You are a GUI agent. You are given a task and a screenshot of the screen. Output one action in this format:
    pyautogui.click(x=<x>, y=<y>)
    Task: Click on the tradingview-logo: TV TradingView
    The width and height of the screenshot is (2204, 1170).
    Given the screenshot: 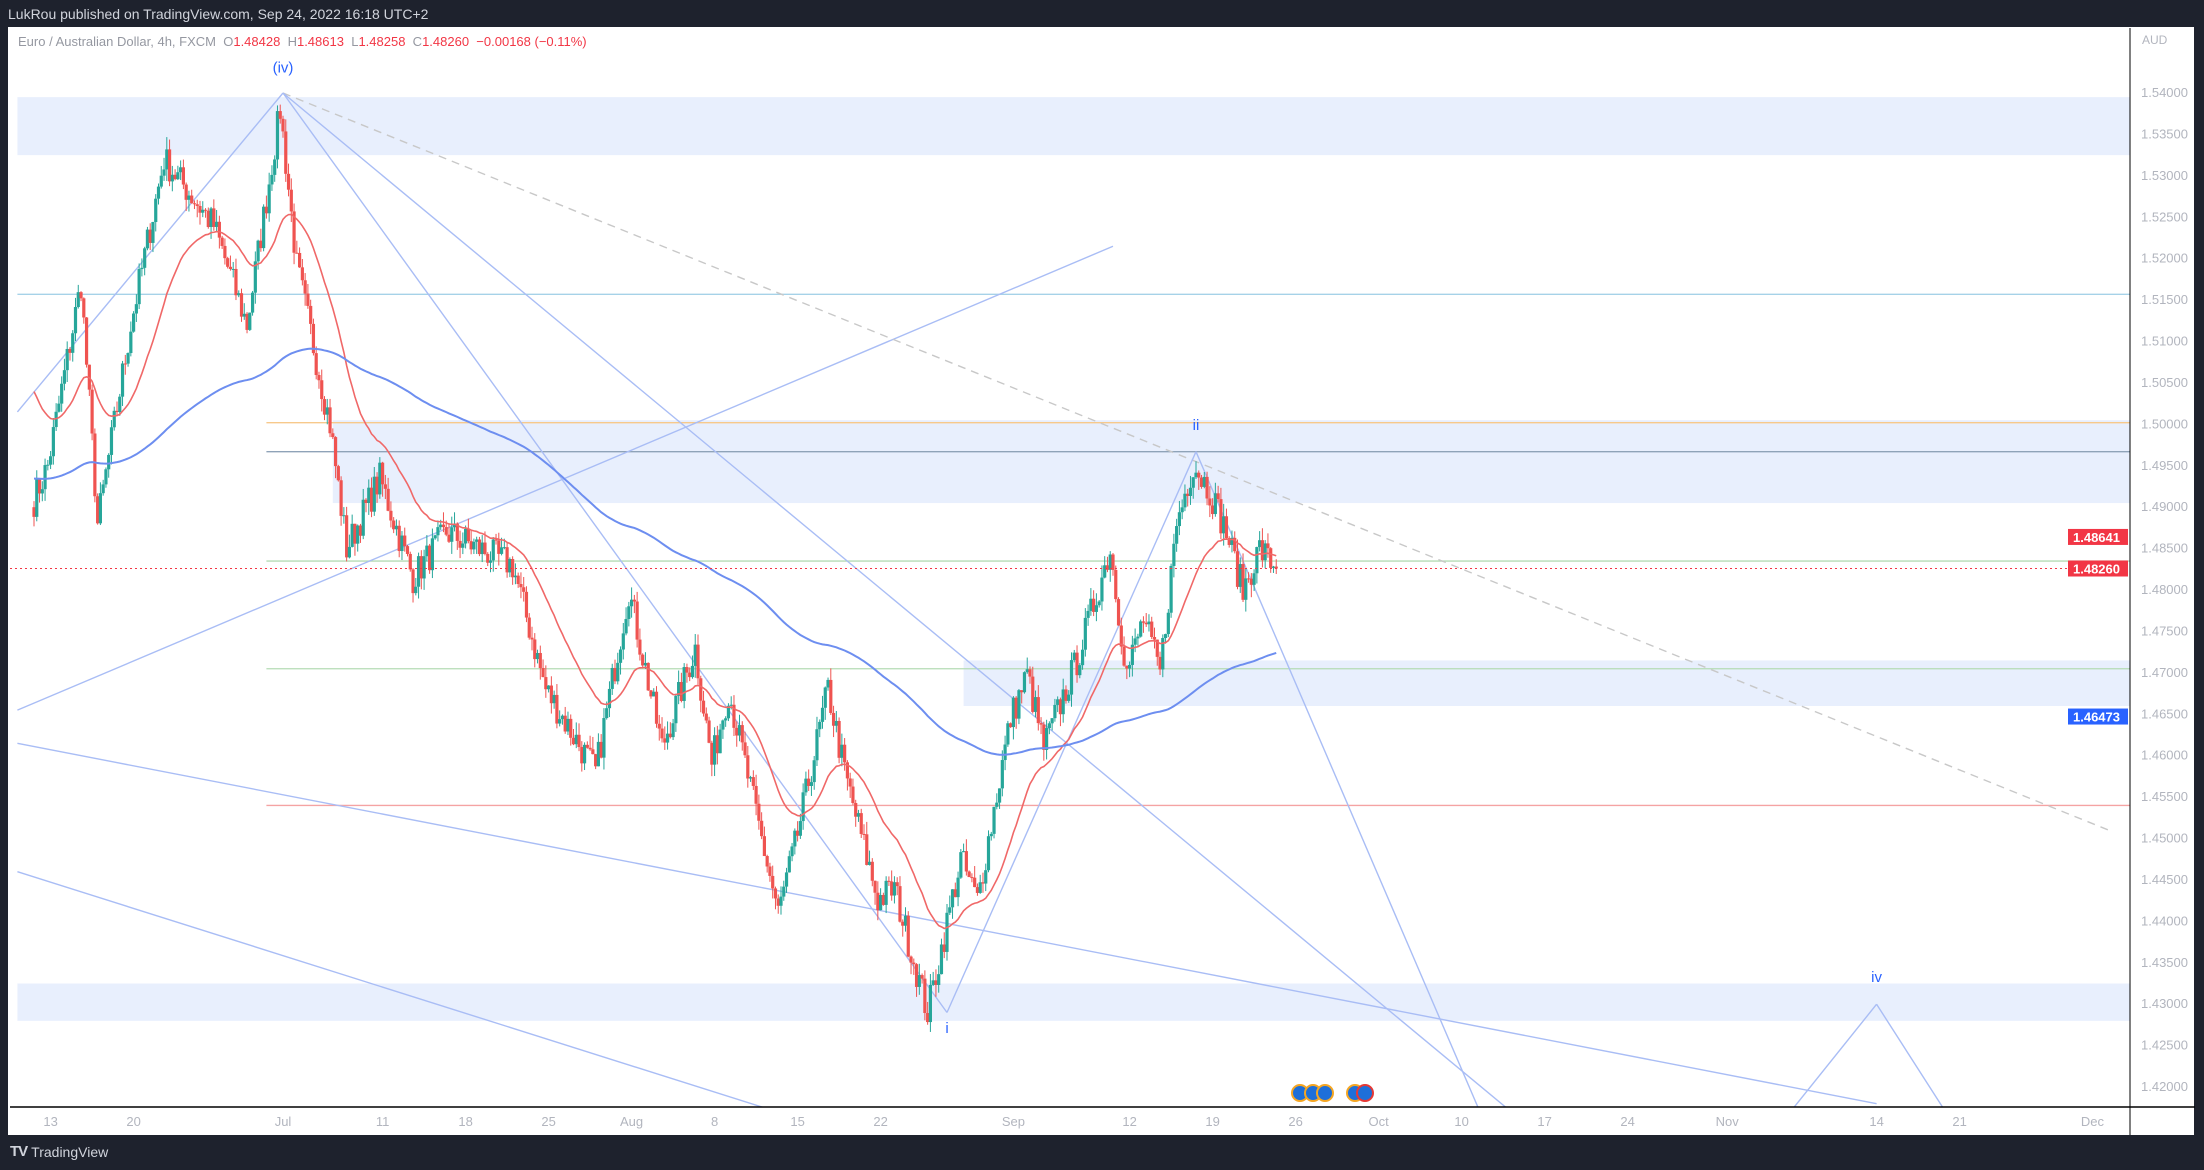 What is the action you would take?
    pyautogui.click(x=59, y=1151)
    